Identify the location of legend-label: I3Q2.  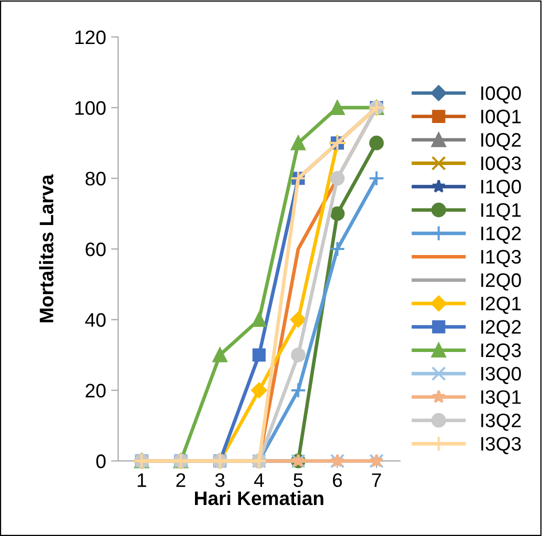
(501, 422).